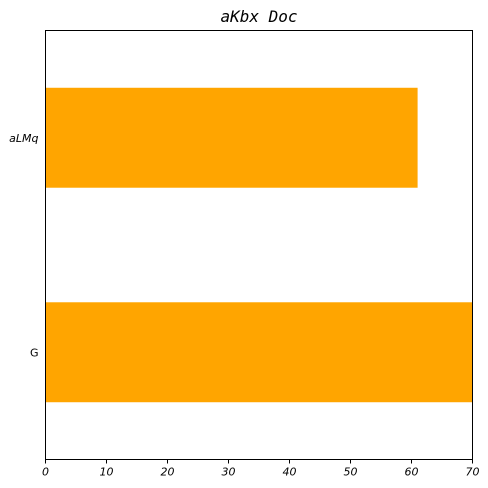  I want to click on x-tick-label-50: 50, so click(351, 472).